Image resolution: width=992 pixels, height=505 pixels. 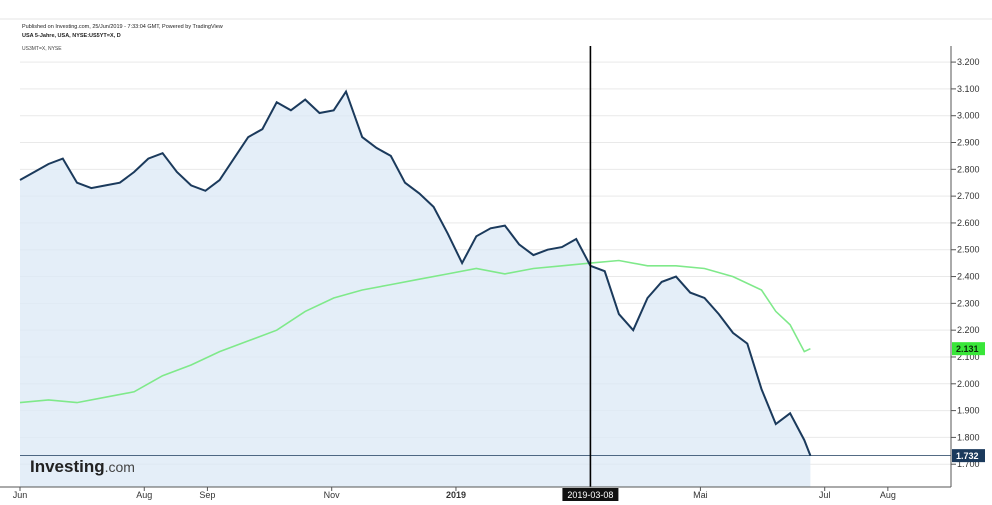 What do you see at coordinates (71, 36) in the screenshot?
I see `instrument-title: USA 5-Jahre, USA, NYSE:US5YT=X, D` at bounding box center [71, 36].